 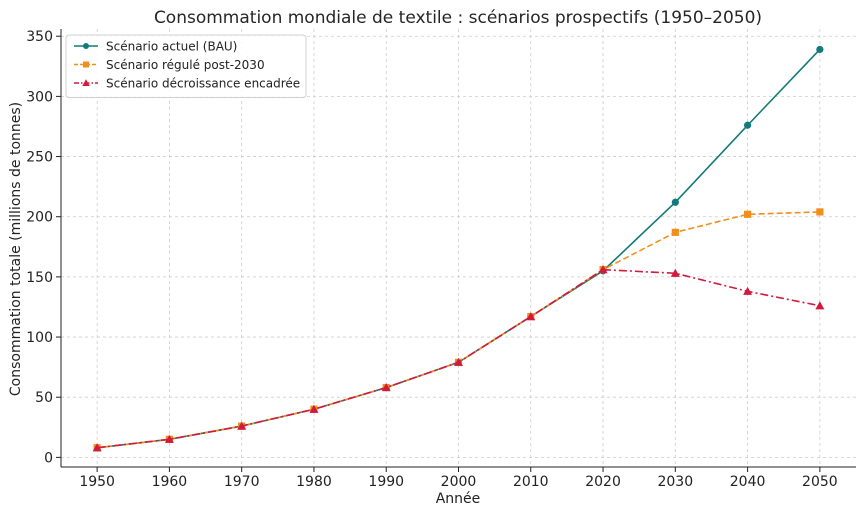 What do you see at coordinates (170, 482) in the screenshot?
I see `x-tick-label: 1960` at bounding box center [170, 482].